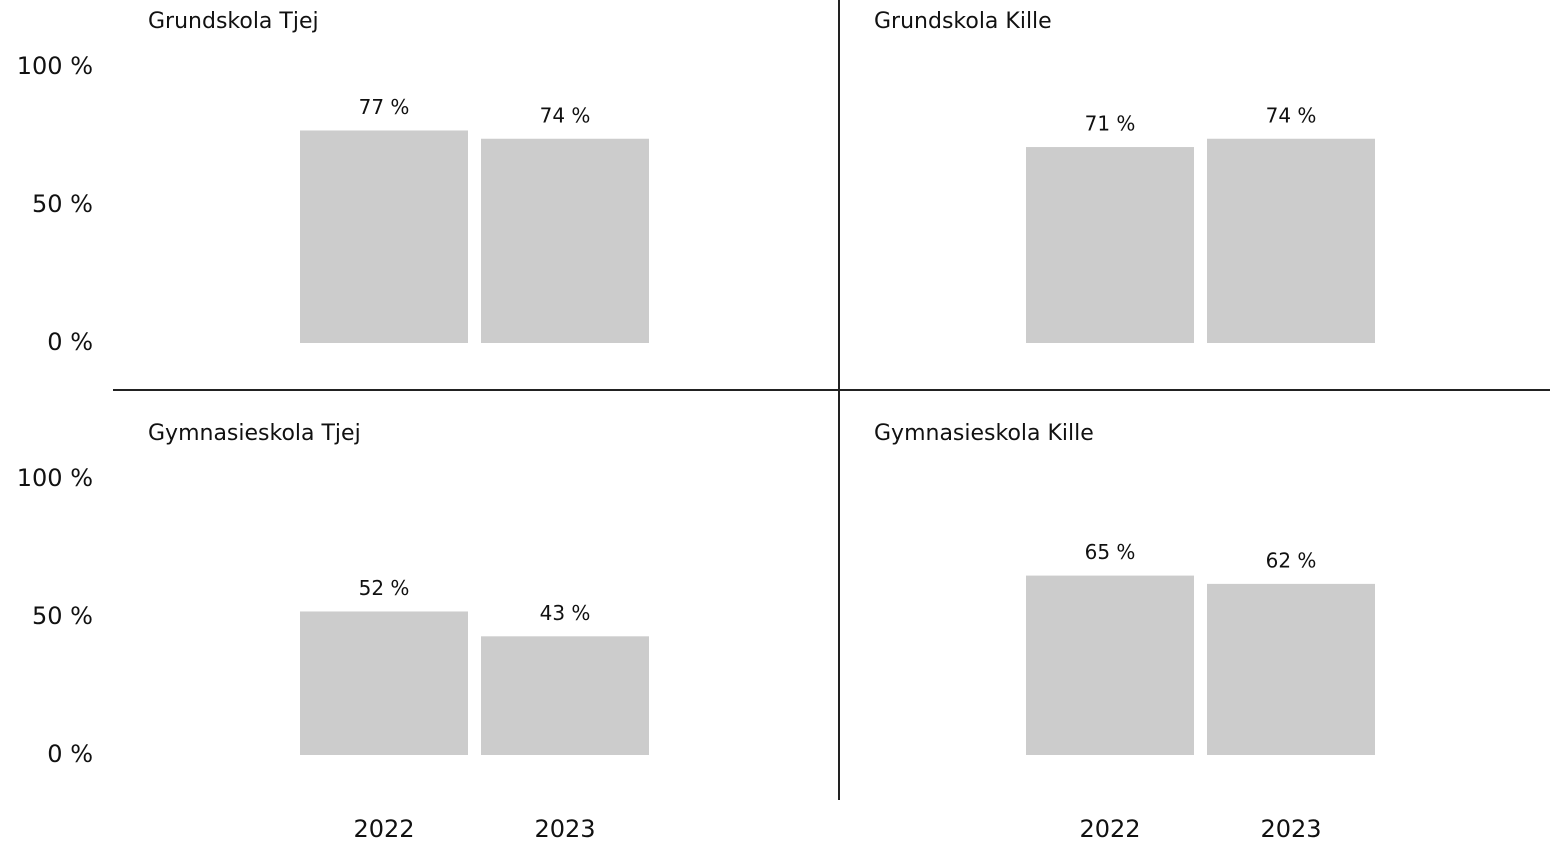 The height and width of the screenshot is (844, 1550). Describe the element at coordinates (1291, 560) in the screenshot. I see `value-label: 62 %` at that location.